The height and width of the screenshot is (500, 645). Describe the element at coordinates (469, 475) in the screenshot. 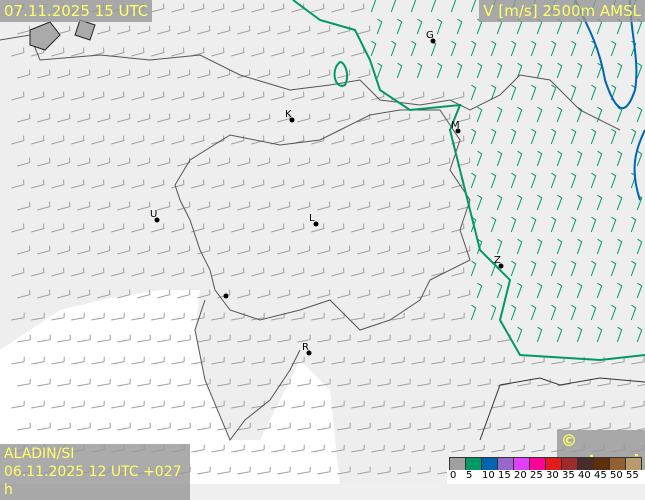

I see `legend-tick: 5` at that location.